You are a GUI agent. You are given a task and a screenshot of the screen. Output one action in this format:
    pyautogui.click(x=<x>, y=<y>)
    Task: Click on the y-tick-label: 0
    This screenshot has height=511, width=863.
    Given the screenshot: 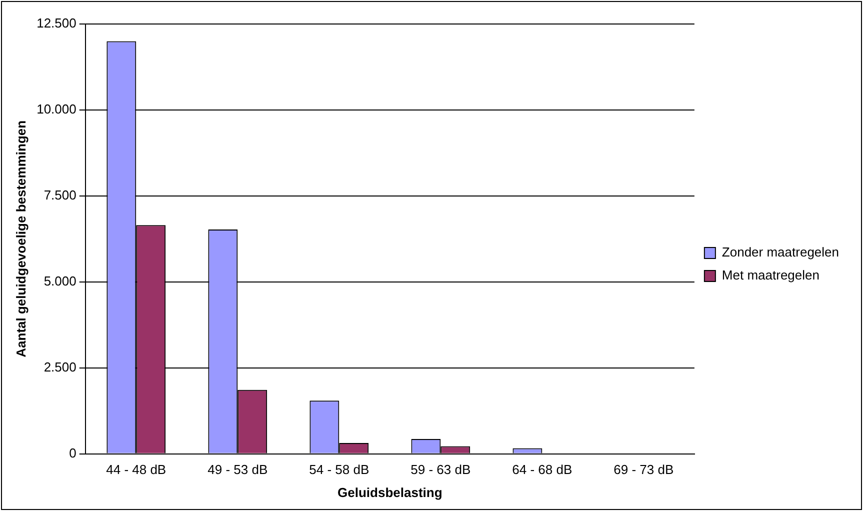 What is the action you would take?
    pyautogui.click(x=72, y=452)
    